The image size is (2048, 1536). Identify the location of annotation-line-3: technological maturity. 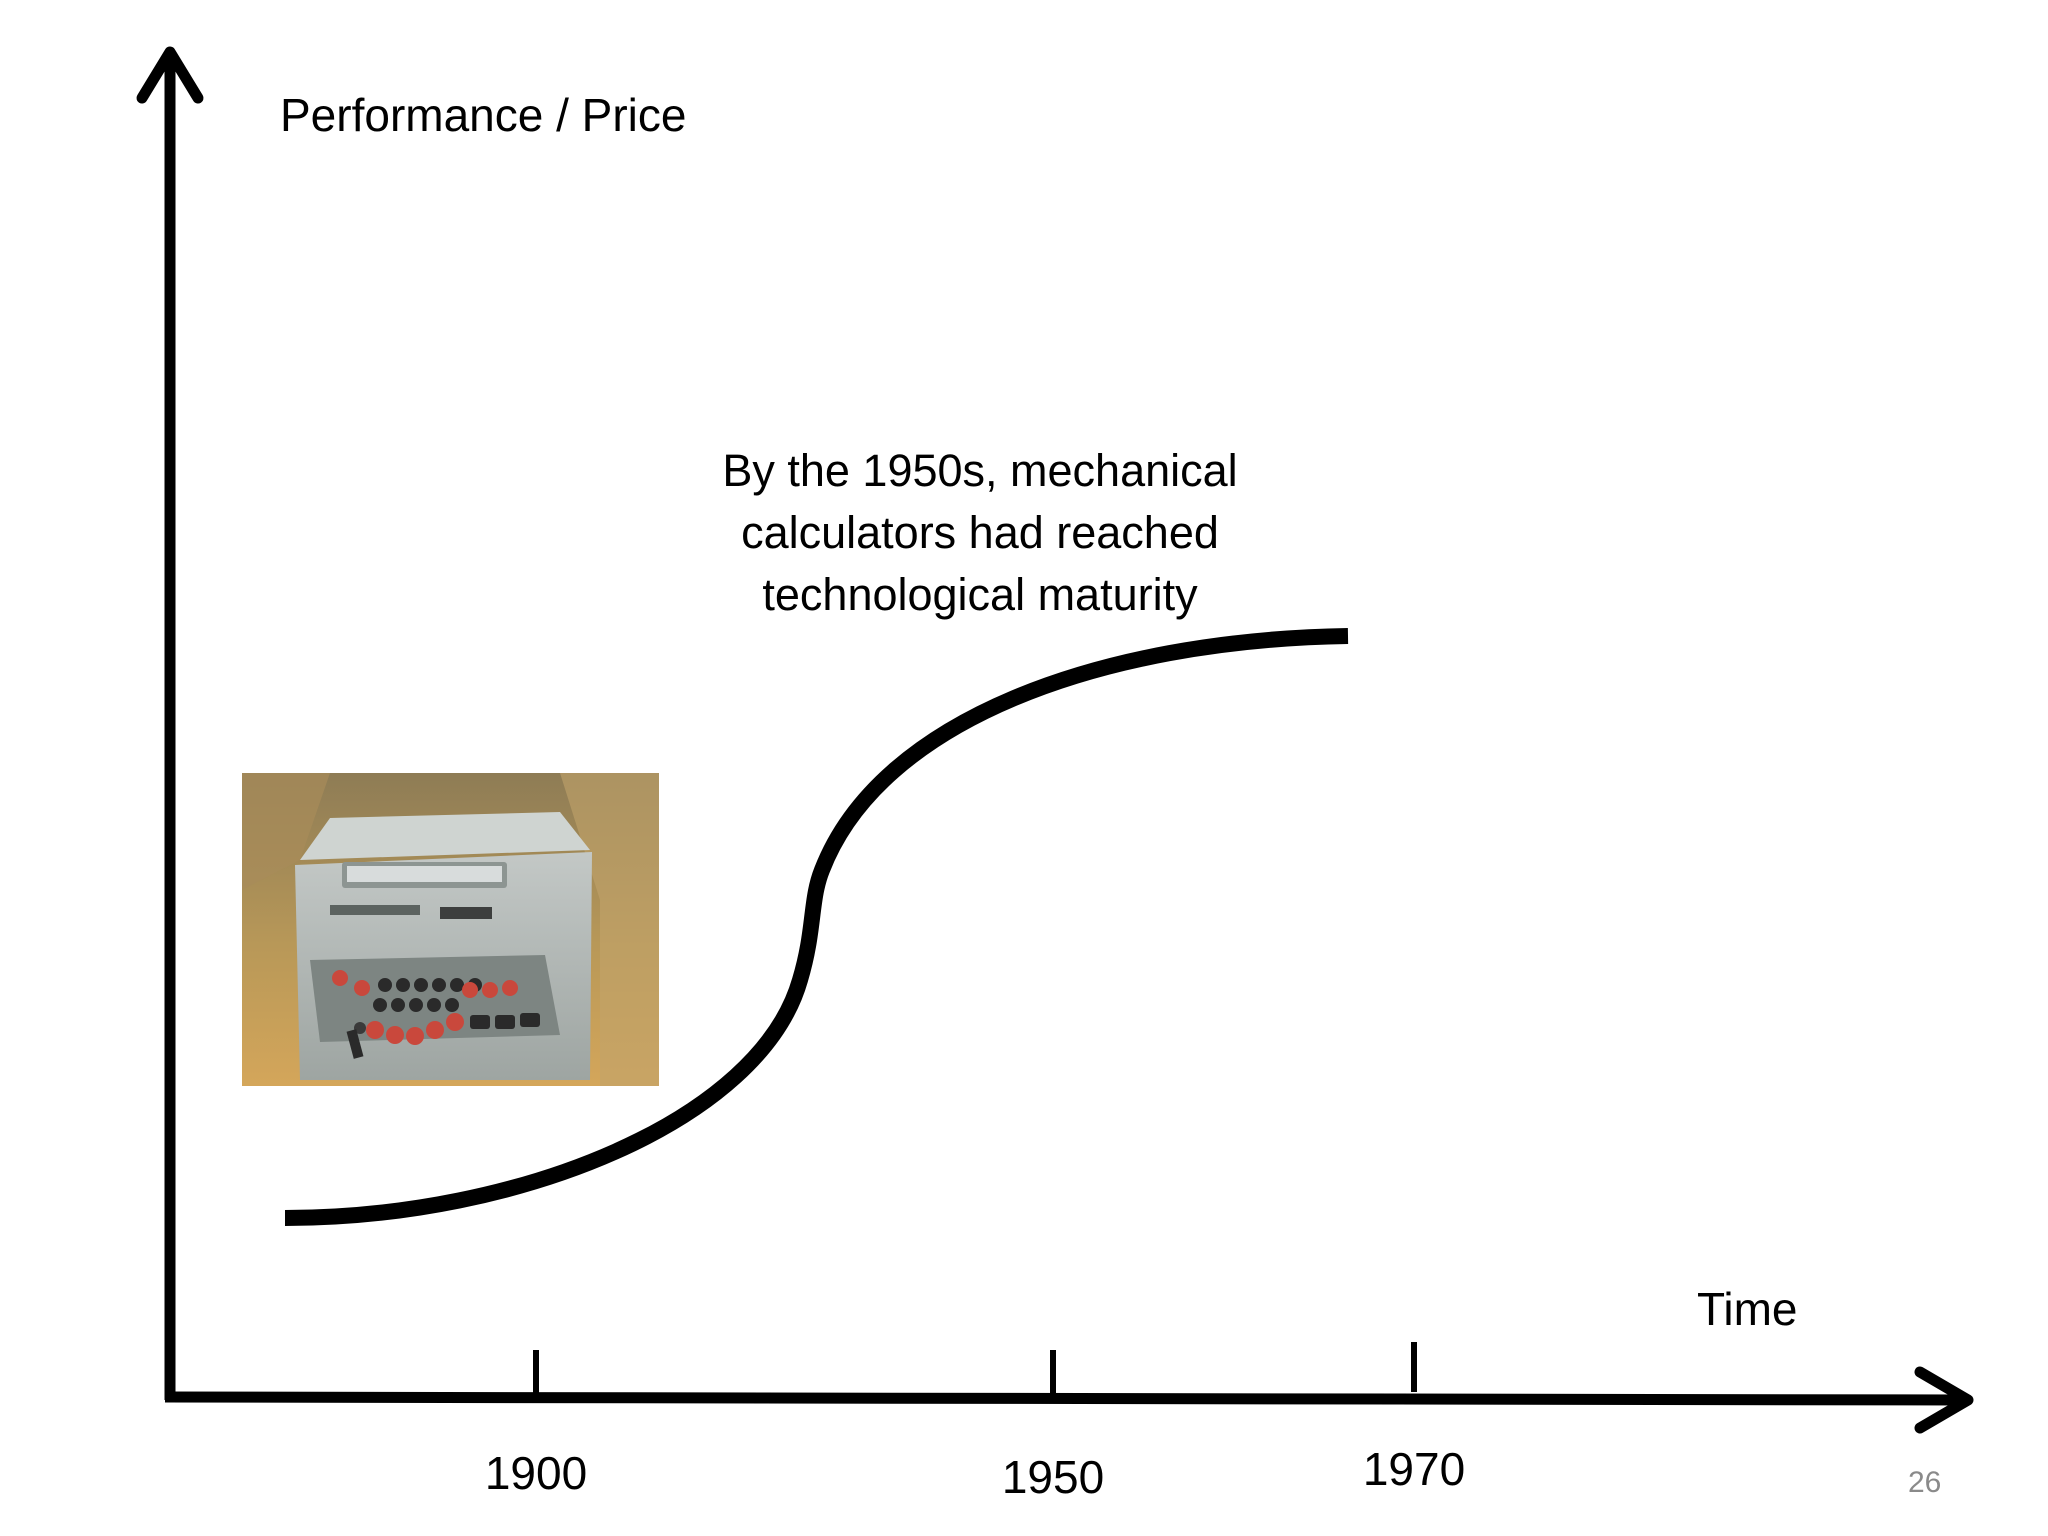
(980, 594).